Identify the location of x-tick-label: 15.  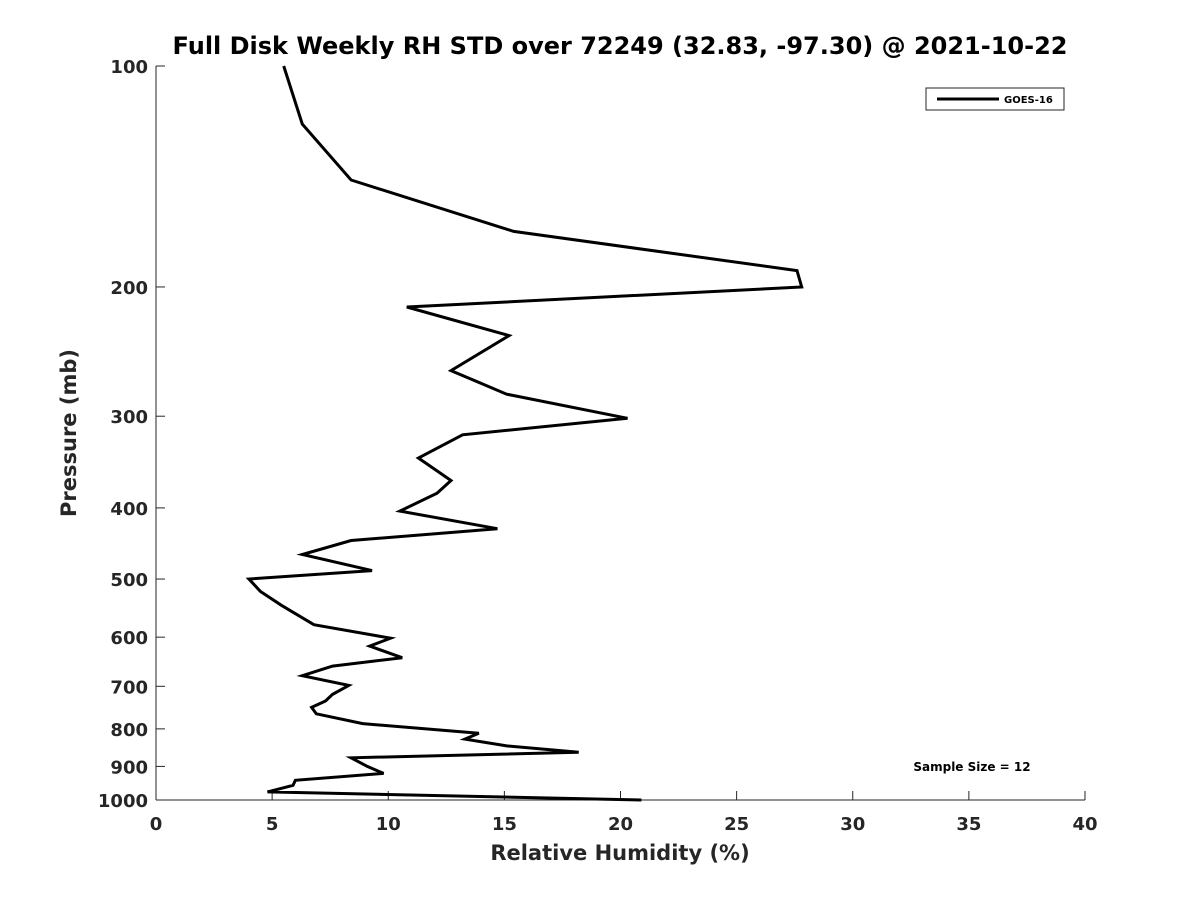
(504, 824).